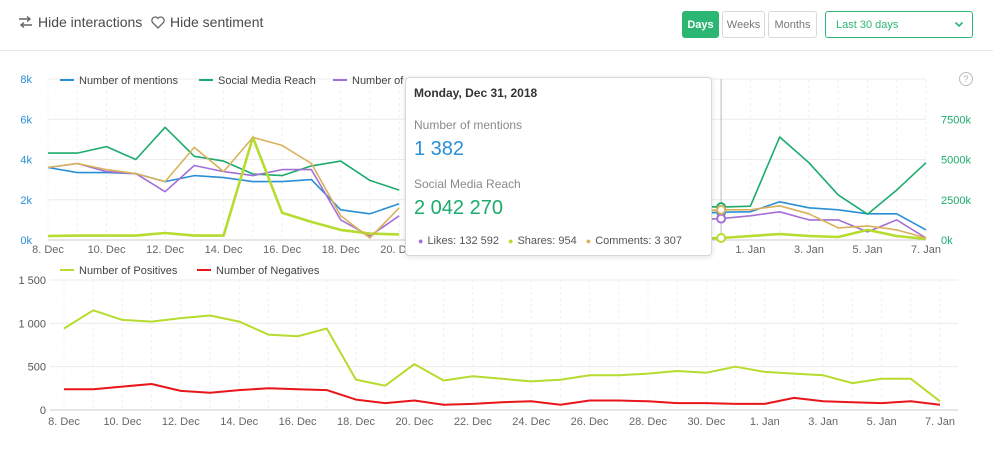 Image resolution: width=993 pixels, height=460 pixels. What do you see at coordinates (129, 81) in the screenshot?
I see `legend-label: Number of mentions` at bounding box center [129, 81].